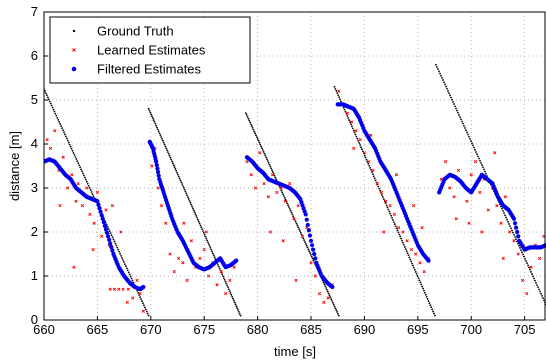  What do you see at coordinates (471, 329) in the screenshot?
I see `x-tick-label: 700` at bounding box center [471, 329].